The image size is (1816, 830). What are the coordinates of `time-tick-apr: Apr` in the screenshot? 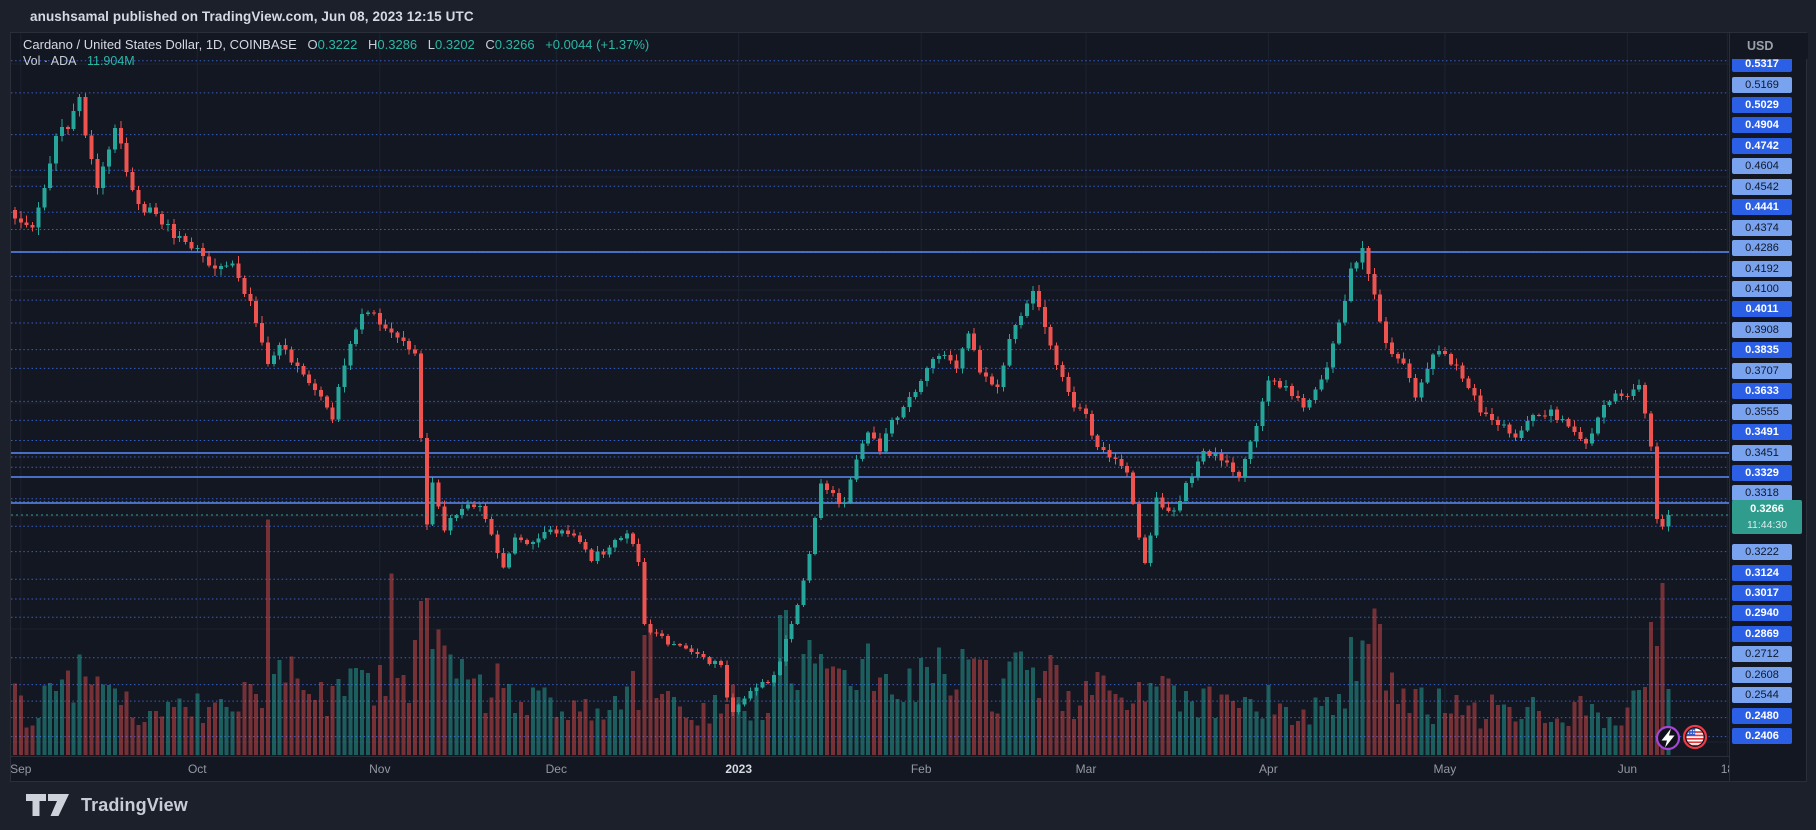 It's located at (1268, 769).